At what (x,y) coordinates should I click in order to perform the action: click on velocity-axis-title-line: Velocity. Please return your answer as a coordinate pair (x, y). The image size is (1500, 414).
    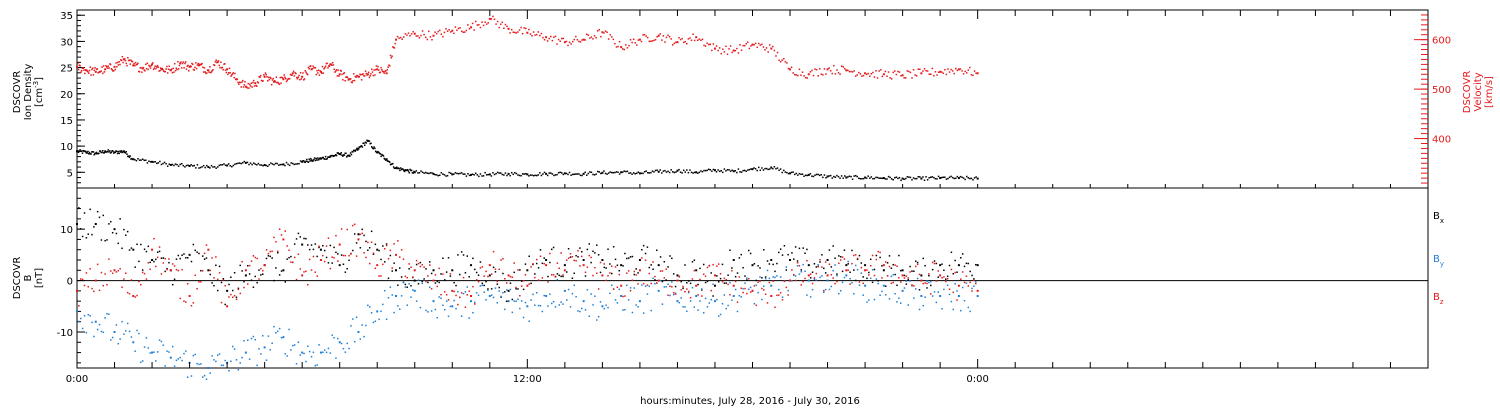
    Looking at the image, I should click on (1478, 91).